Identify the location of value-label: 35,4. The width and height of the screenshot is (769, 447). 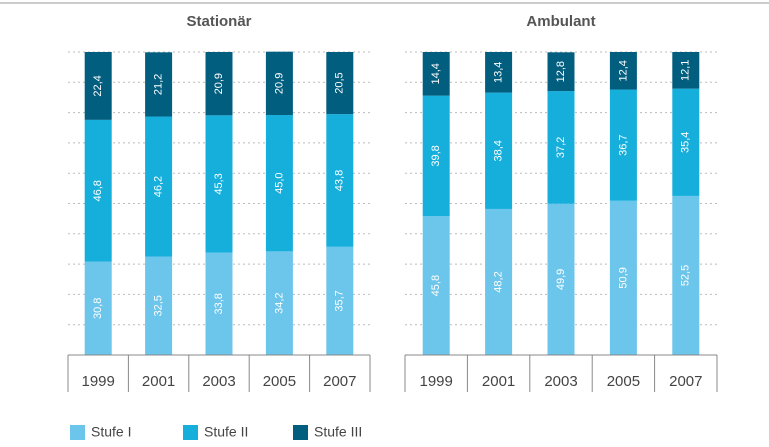
(686, 142).